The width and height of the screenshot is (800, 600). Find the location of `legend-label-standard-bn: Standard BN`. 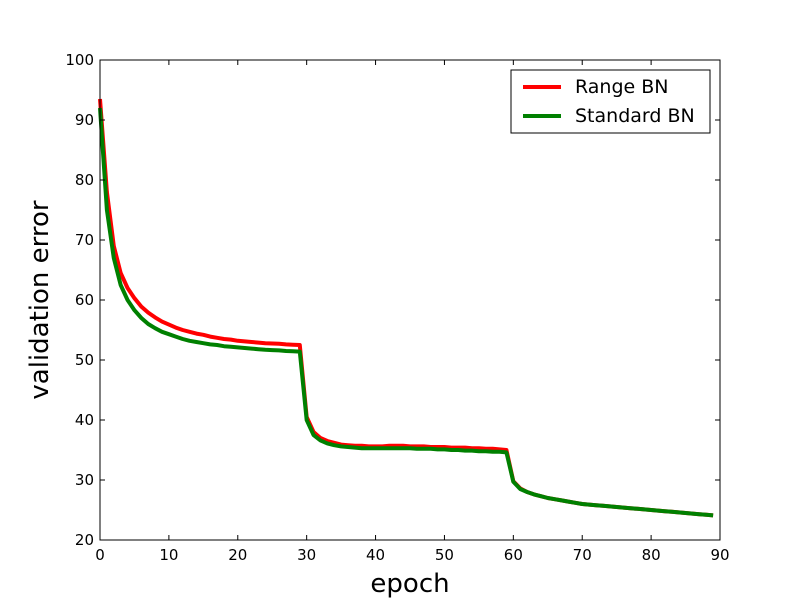

legend-label-standard-bn: Standard BN is located at coordinates (635, 116).